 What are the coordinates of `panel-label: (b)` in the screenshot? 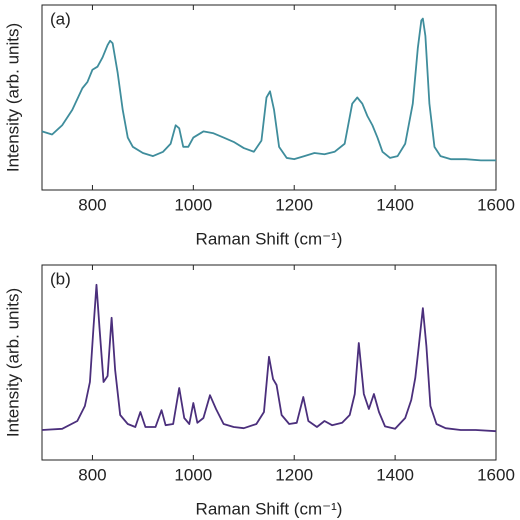 It's located at (60, 278).